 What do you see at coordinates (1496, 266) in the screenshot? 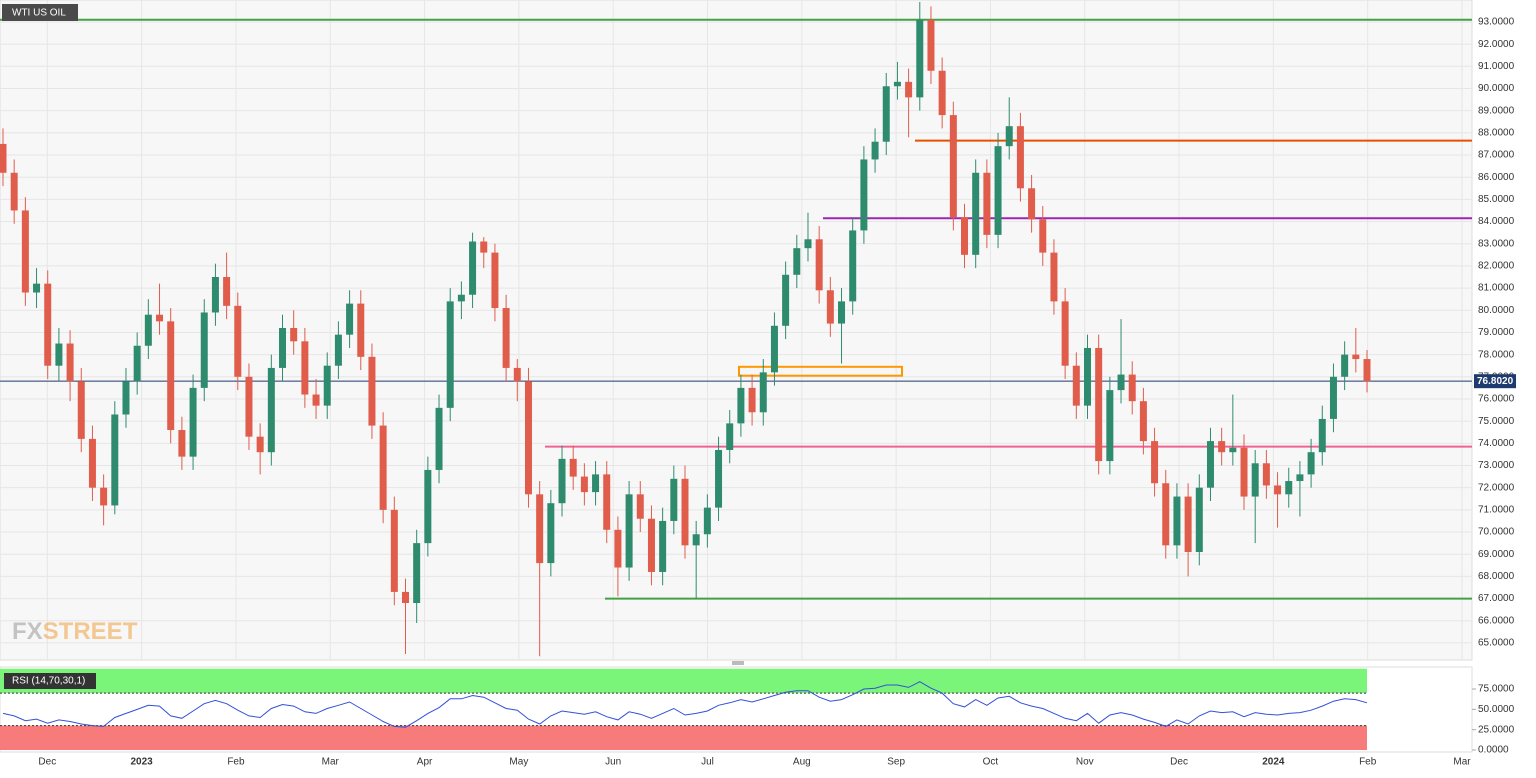
I see `y-tick-label: 82.0000` at bounding box center [1496, 266].